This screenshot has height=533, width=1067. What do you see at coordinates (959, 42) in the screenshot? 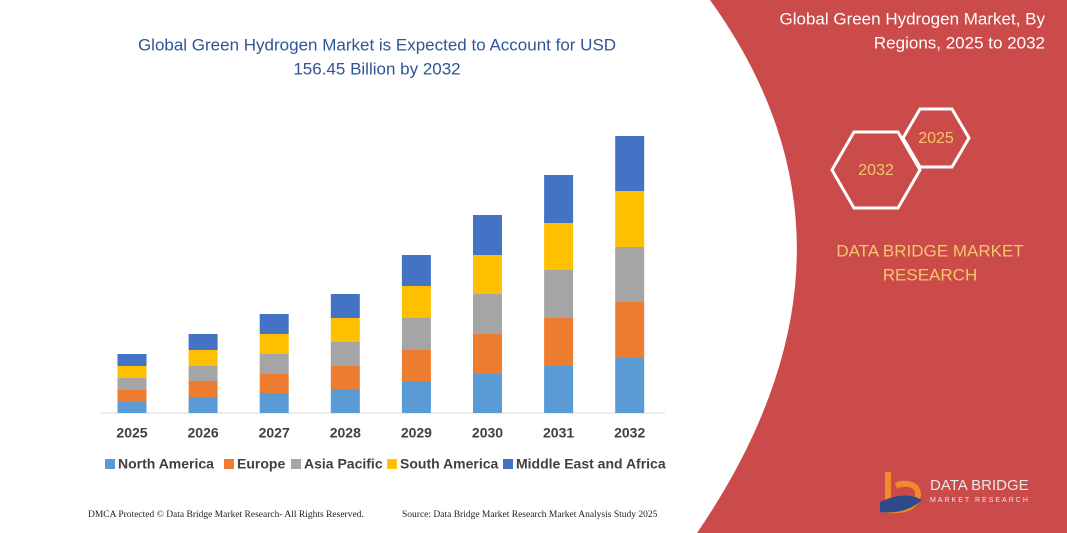
I see `side-title: Regions, 2025 to 2032` at bounding box center [959, 42].